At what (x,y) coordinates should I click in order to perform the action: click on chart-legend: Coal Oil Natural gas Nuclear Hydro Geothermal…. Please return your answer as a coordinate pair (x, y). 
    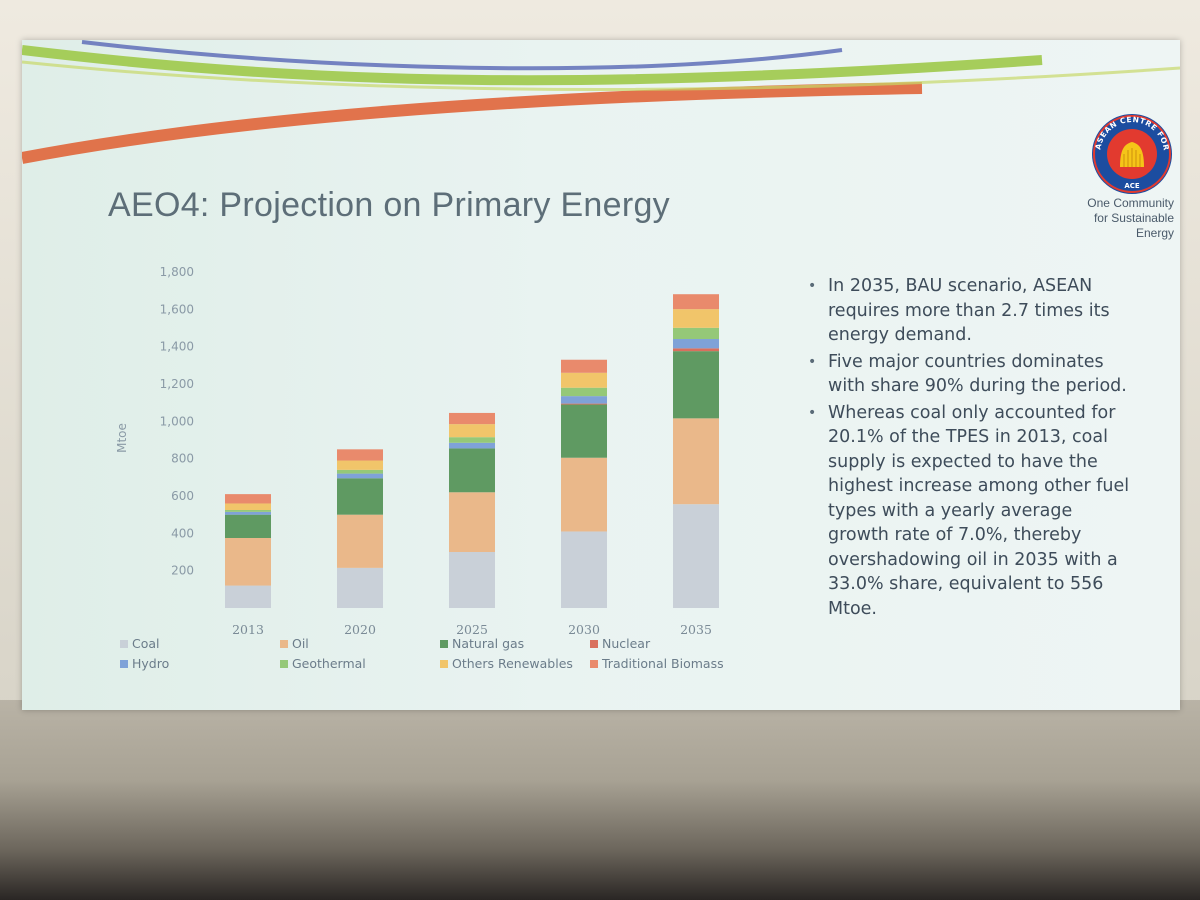
    Looking at the image, I should click on (460, 656).